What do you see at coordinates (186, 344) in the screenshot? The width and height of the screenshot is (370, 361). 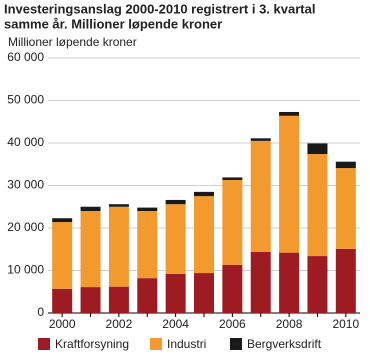 I see `legend-label: Industri` at bounding box center [186, 344].